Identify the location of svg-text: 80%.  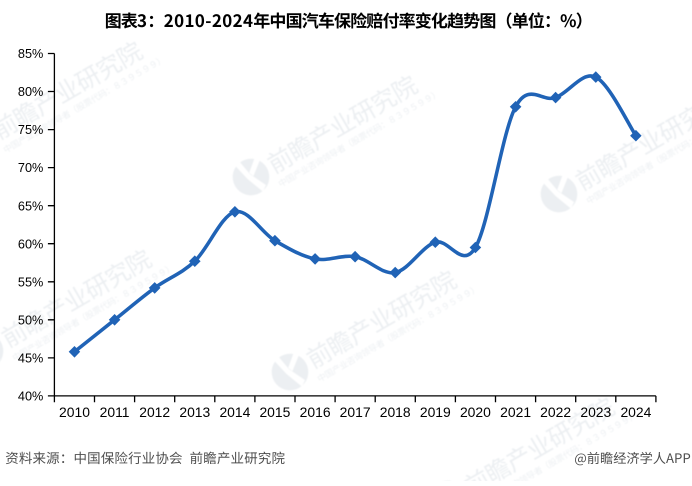
(30, 92).